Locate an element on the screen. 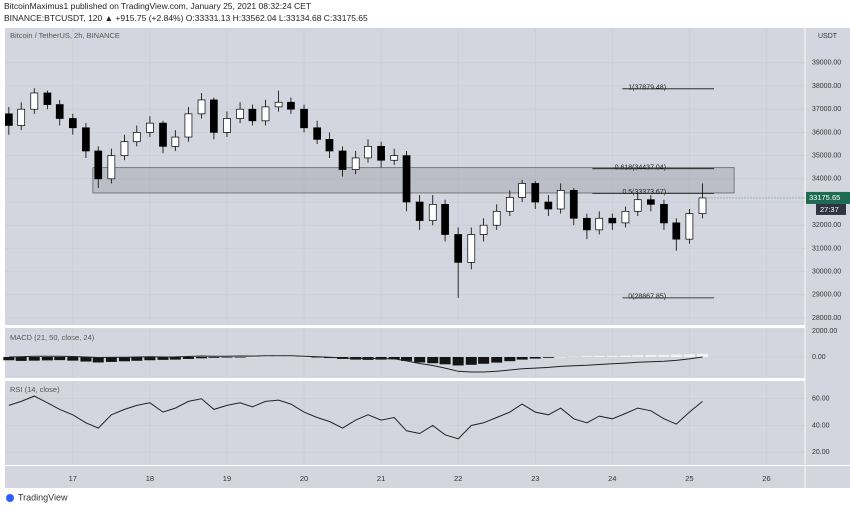  countdown: 27:37 is located at coordinates (829, 209).